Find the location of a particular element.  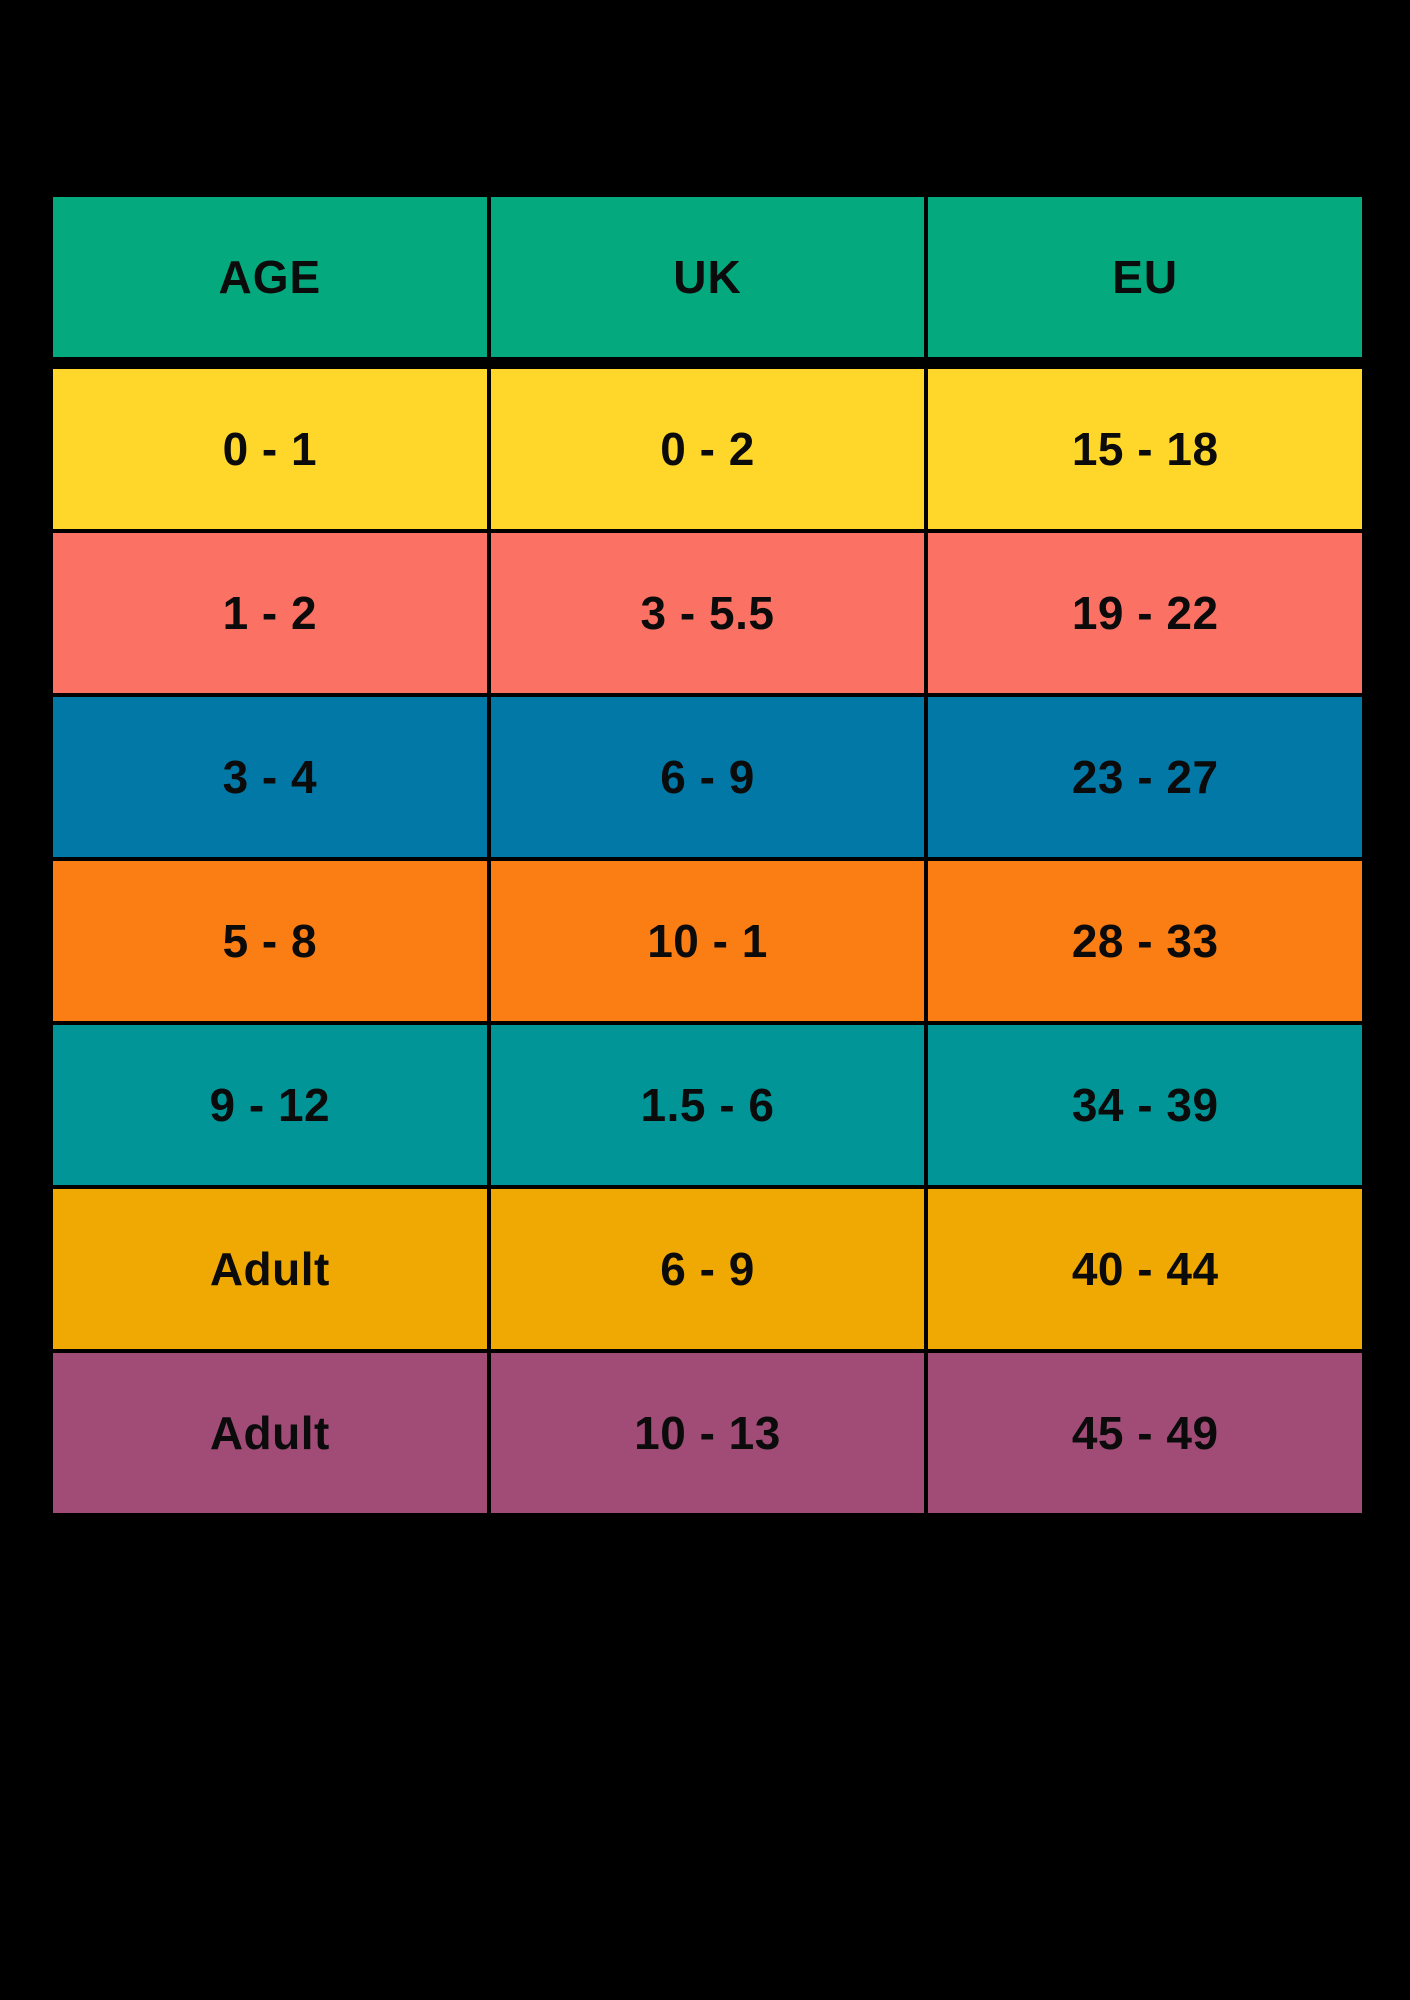

table-row: 9 - 12 1.5 - 6 34 - 39 is located at coordinates (708, 1105).